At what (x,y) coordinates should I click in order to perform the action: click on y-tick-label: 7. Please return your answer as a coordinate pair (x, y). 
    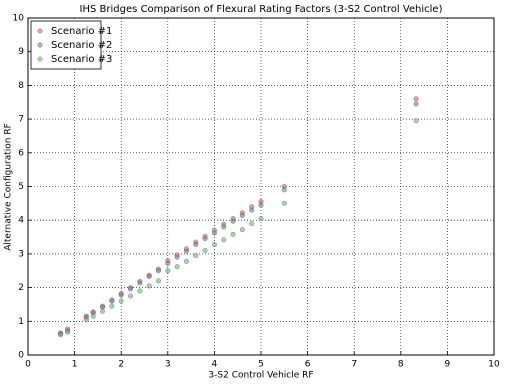
    Looking at the image, I should click on (21, 120).